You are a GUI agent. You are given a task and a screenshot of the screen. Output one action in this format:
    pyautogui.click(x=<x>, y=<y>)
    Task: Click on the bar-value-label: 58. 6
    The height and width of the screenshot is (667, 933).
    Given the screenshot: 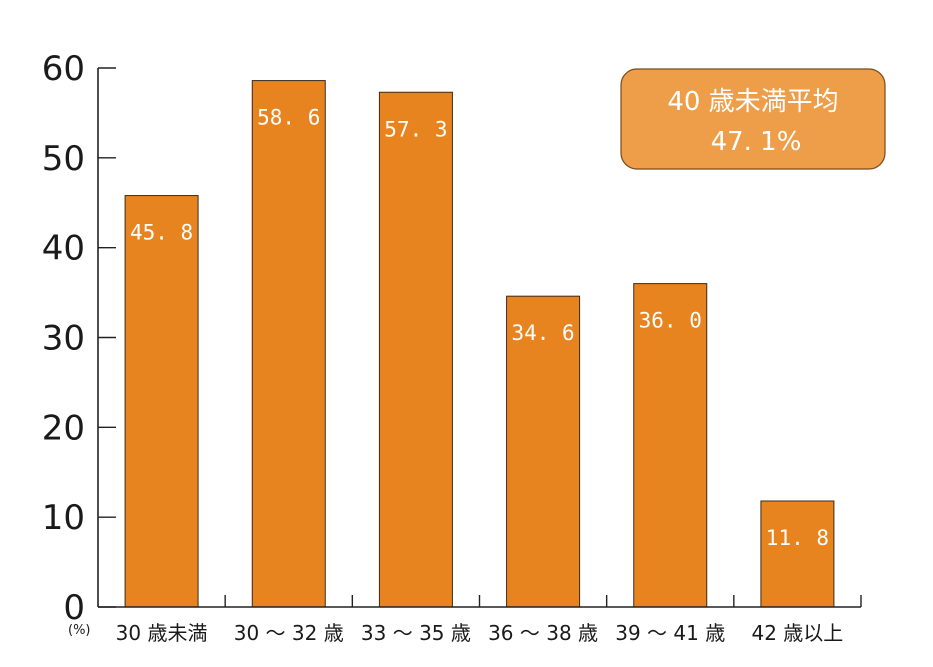 What is the action you would take?
    pyautogui.click(x=288, y=118)
    